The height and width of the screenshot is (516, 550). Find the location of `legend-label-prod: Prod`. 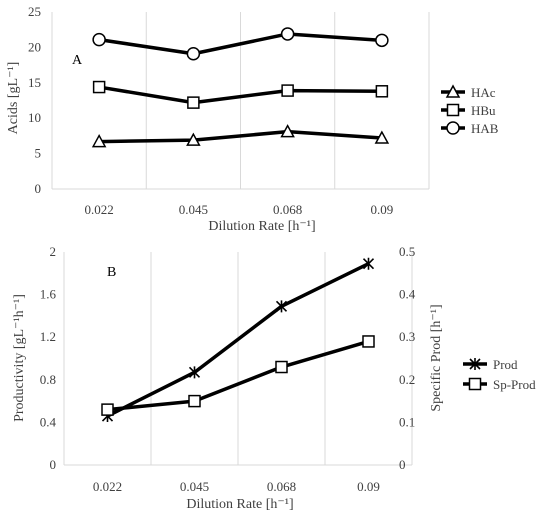

legend-label-prod: Prod is located at coordinates (505, 364).